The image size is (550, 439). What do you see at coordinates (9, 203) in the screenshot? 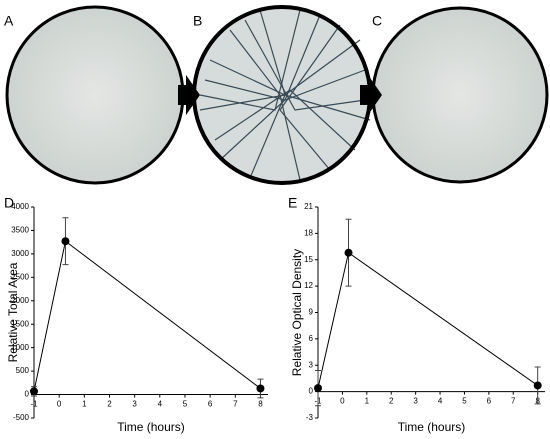
I see `panel-label: D` at bounding box center [9, 203].